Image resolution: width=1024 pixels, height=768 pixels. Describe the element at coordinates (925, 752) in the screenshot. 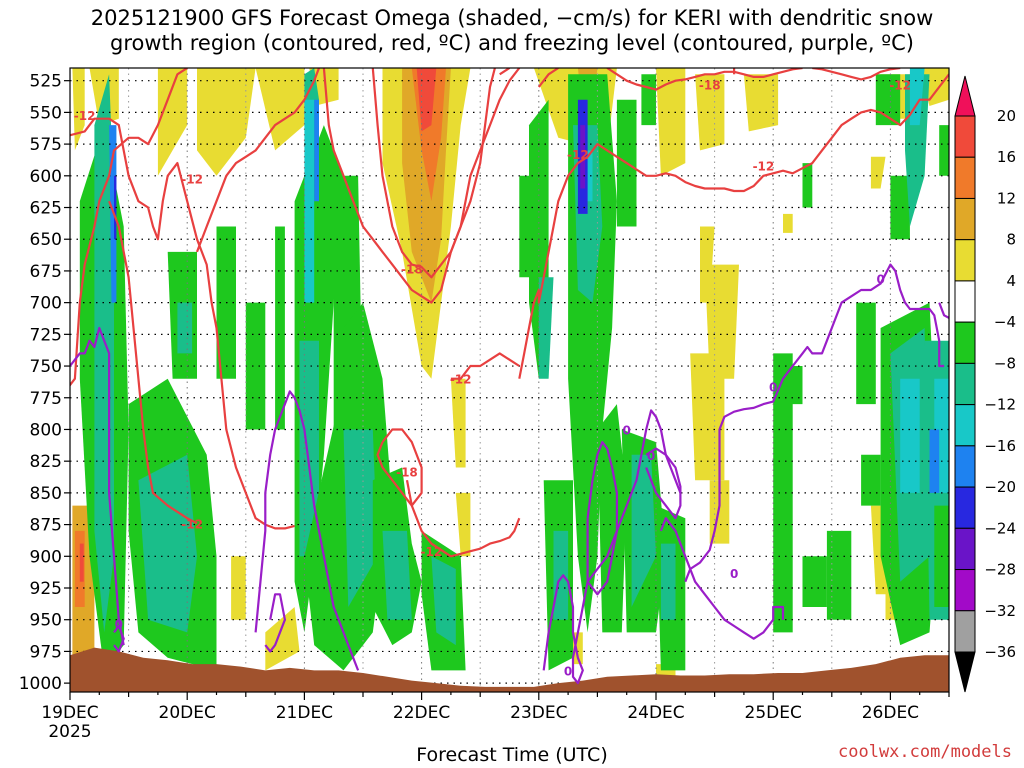

I see `credit-text: coolwx.com/models` at that location.